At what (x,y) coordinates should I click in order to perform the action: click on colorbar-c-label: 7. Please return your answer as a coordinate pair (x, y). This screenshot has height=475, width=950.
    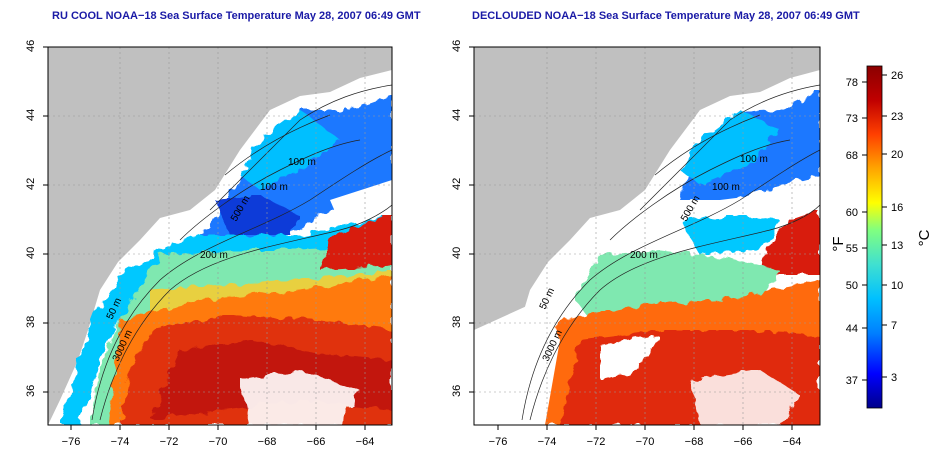
    Looking at the image, I should click on (894, 326).